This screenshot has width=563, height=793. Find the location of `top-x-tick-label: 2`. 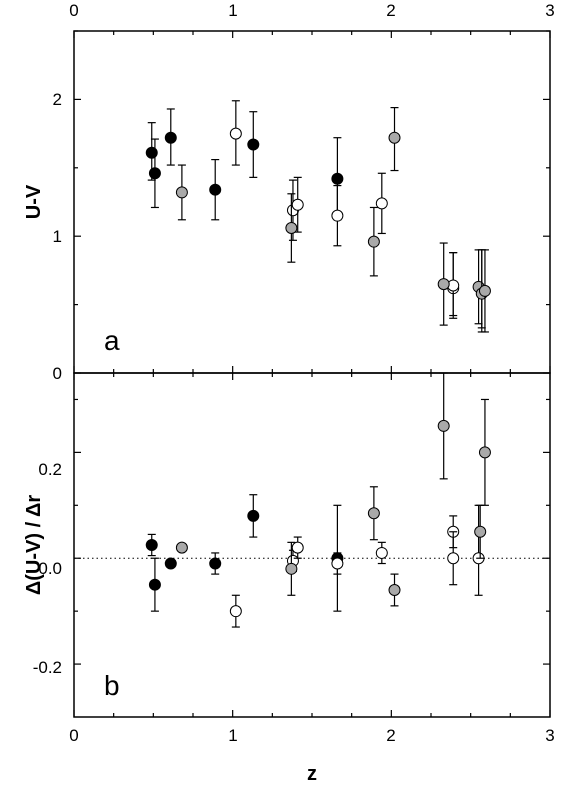

top-x-tick-label: 2 is located at coordinates (390, 10).